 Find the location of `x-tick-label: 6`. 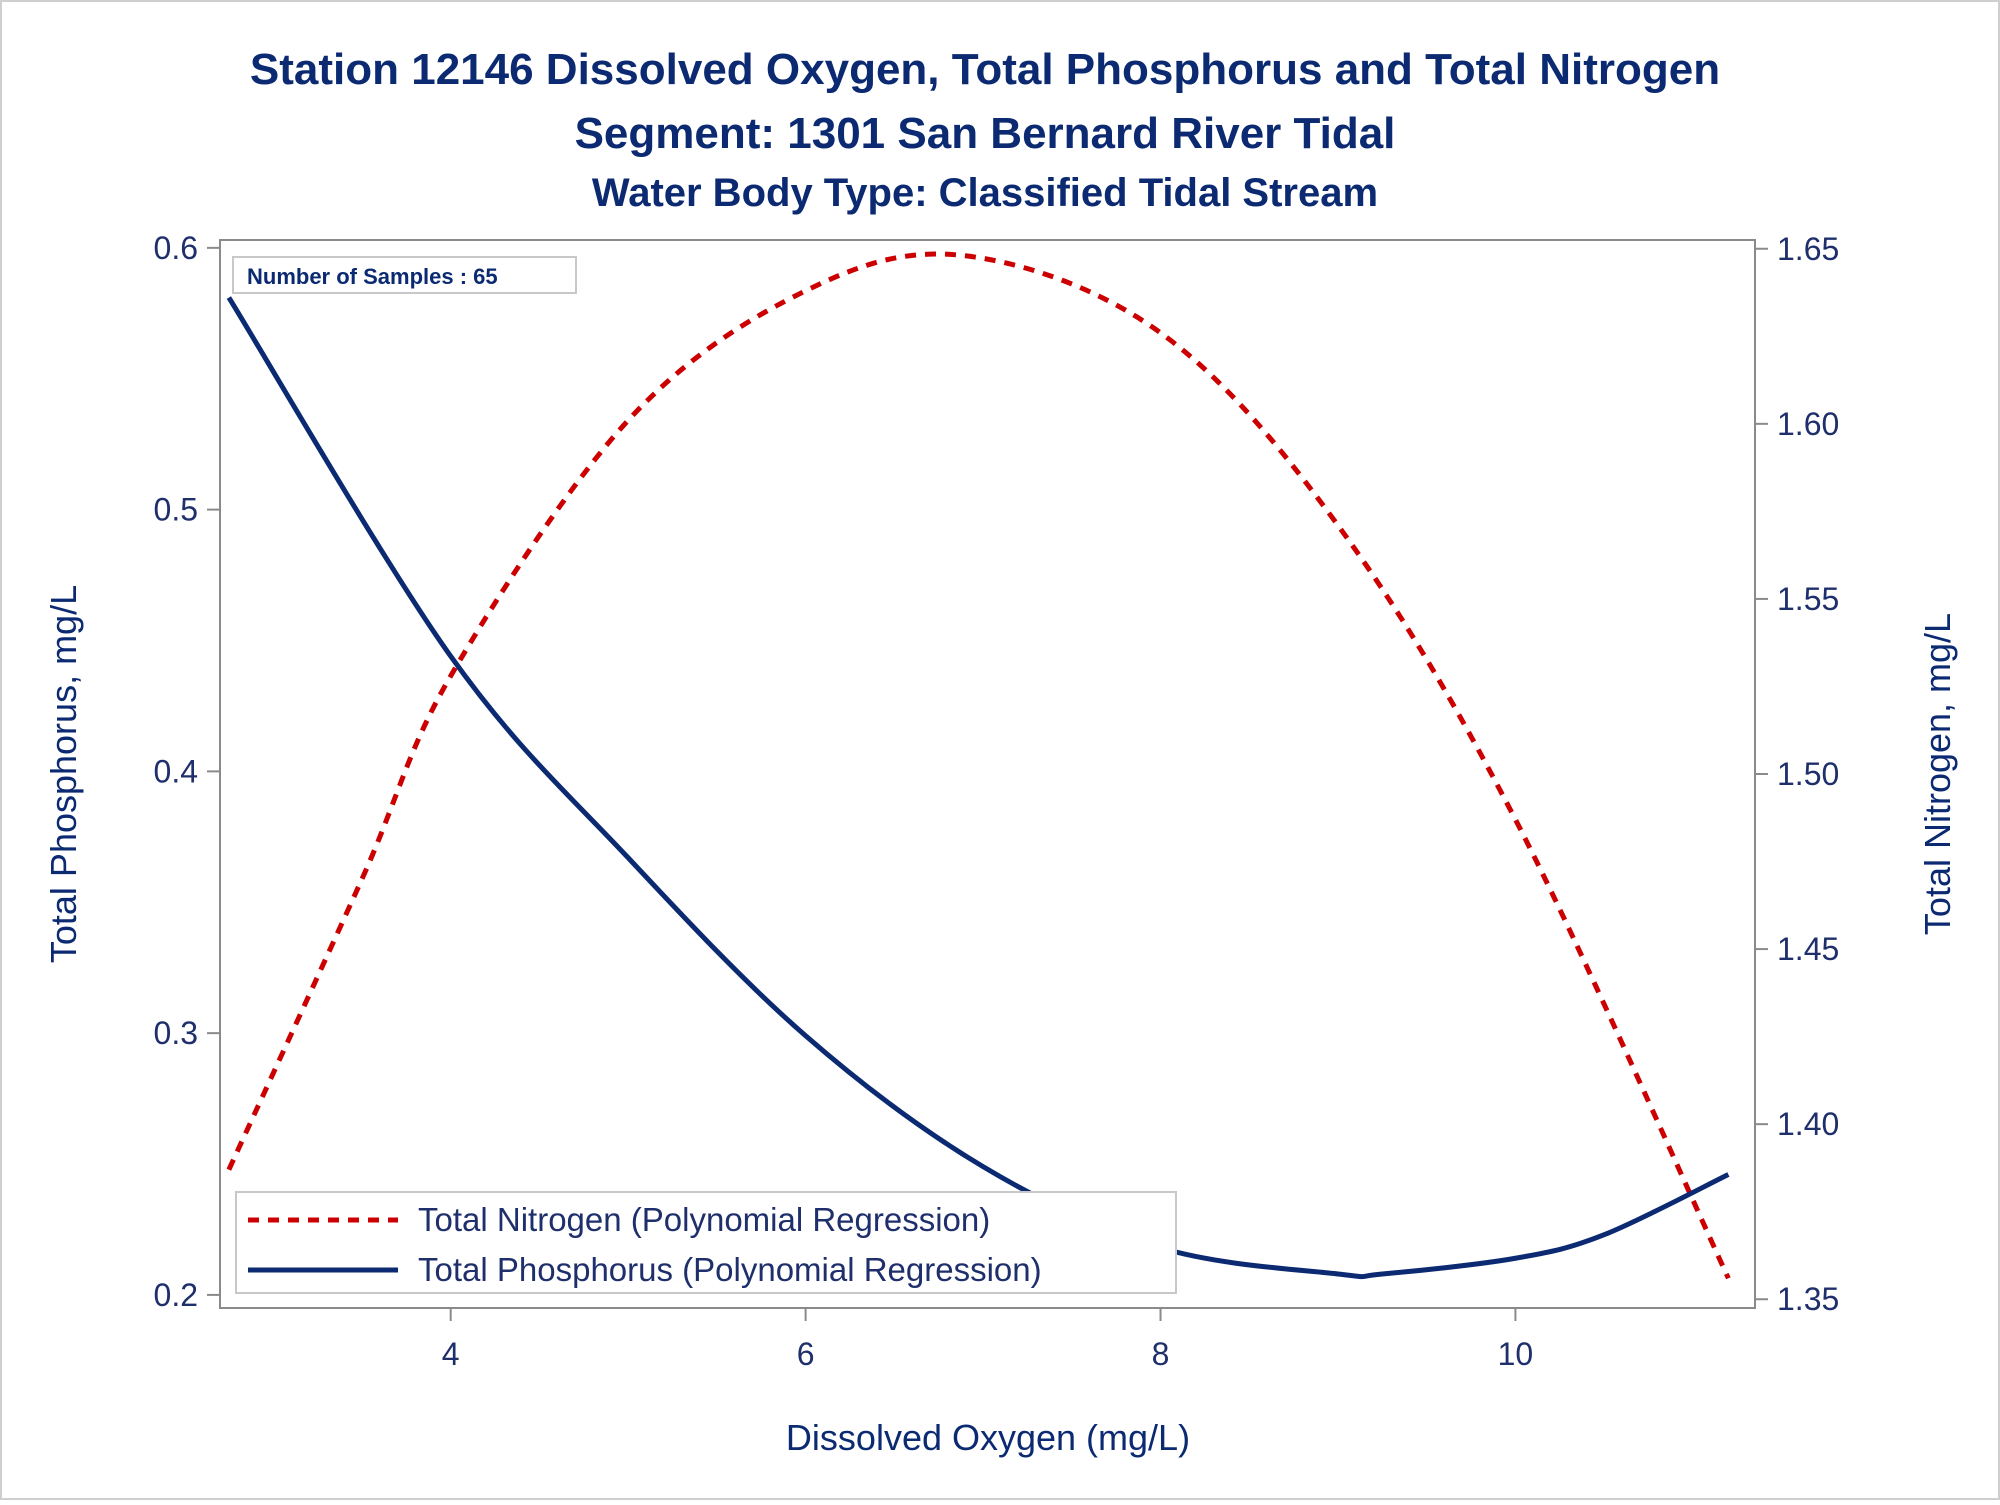

x-tick-label: 6 is located at coordinates (806, 1354).